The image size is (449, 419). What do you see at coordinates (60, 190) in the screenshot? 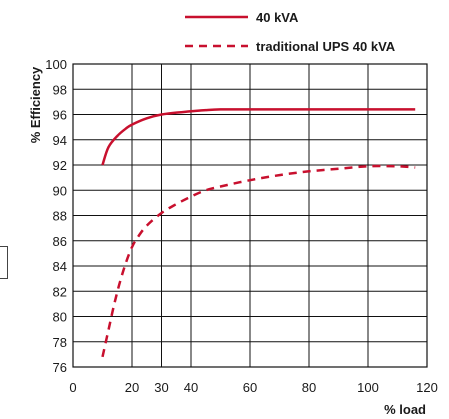
I see `y-tick-label-90: 90` at bounding box center [60, 190].